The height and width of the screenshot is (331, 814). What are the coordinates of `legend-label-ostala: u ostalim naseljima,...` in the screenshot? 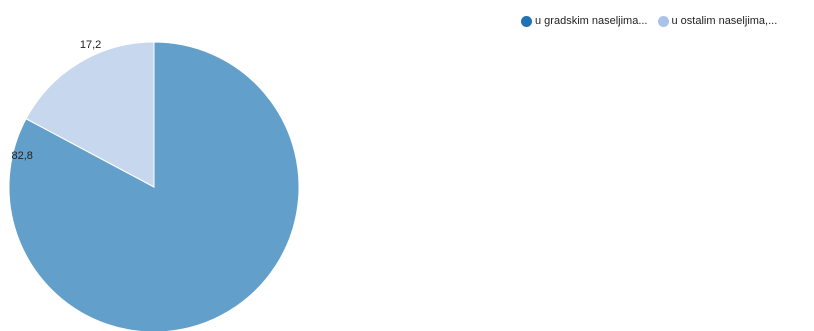 It's located at (724, 21).